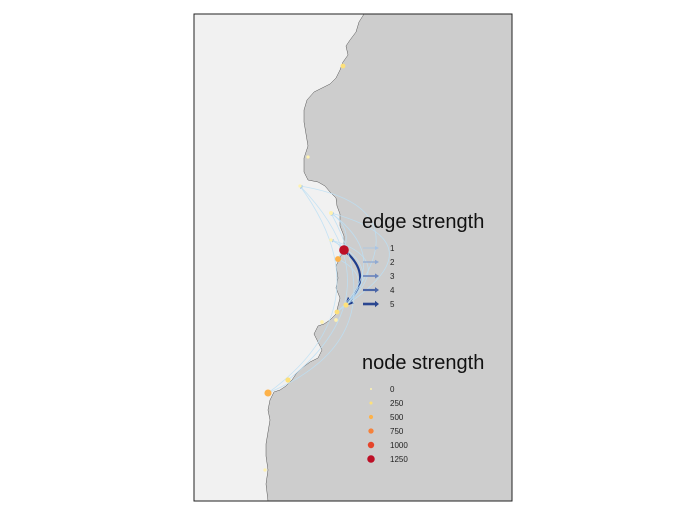 Image resolution: width=700 pixels, height=520 pixels. I want to click on edge-n13-n3, so click(317, 283).